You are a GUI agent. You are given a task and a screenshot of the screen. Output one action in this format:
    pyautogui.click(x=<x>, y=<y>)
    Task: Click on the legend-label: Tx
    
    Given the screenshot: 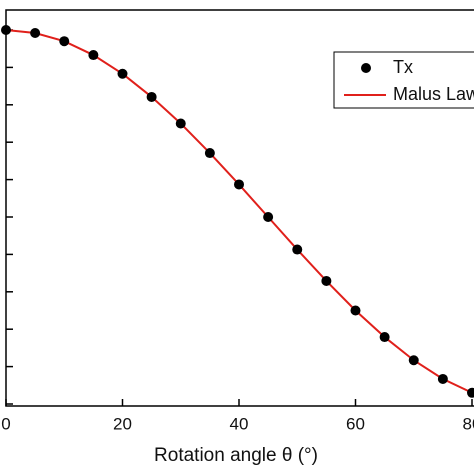 What is the action you would take?
    pyautogui.click(x=403, y=67)
    